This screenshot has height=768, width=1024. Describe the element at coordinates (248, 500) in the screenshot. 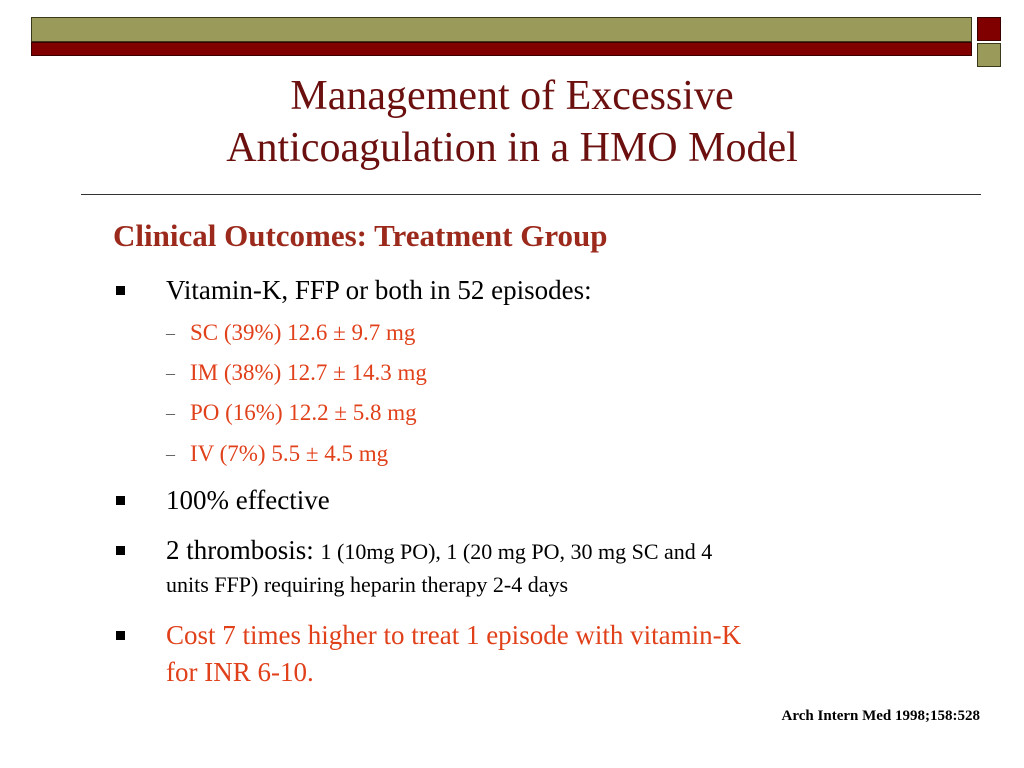

I see `bullet-text: 100% effective` at that location.